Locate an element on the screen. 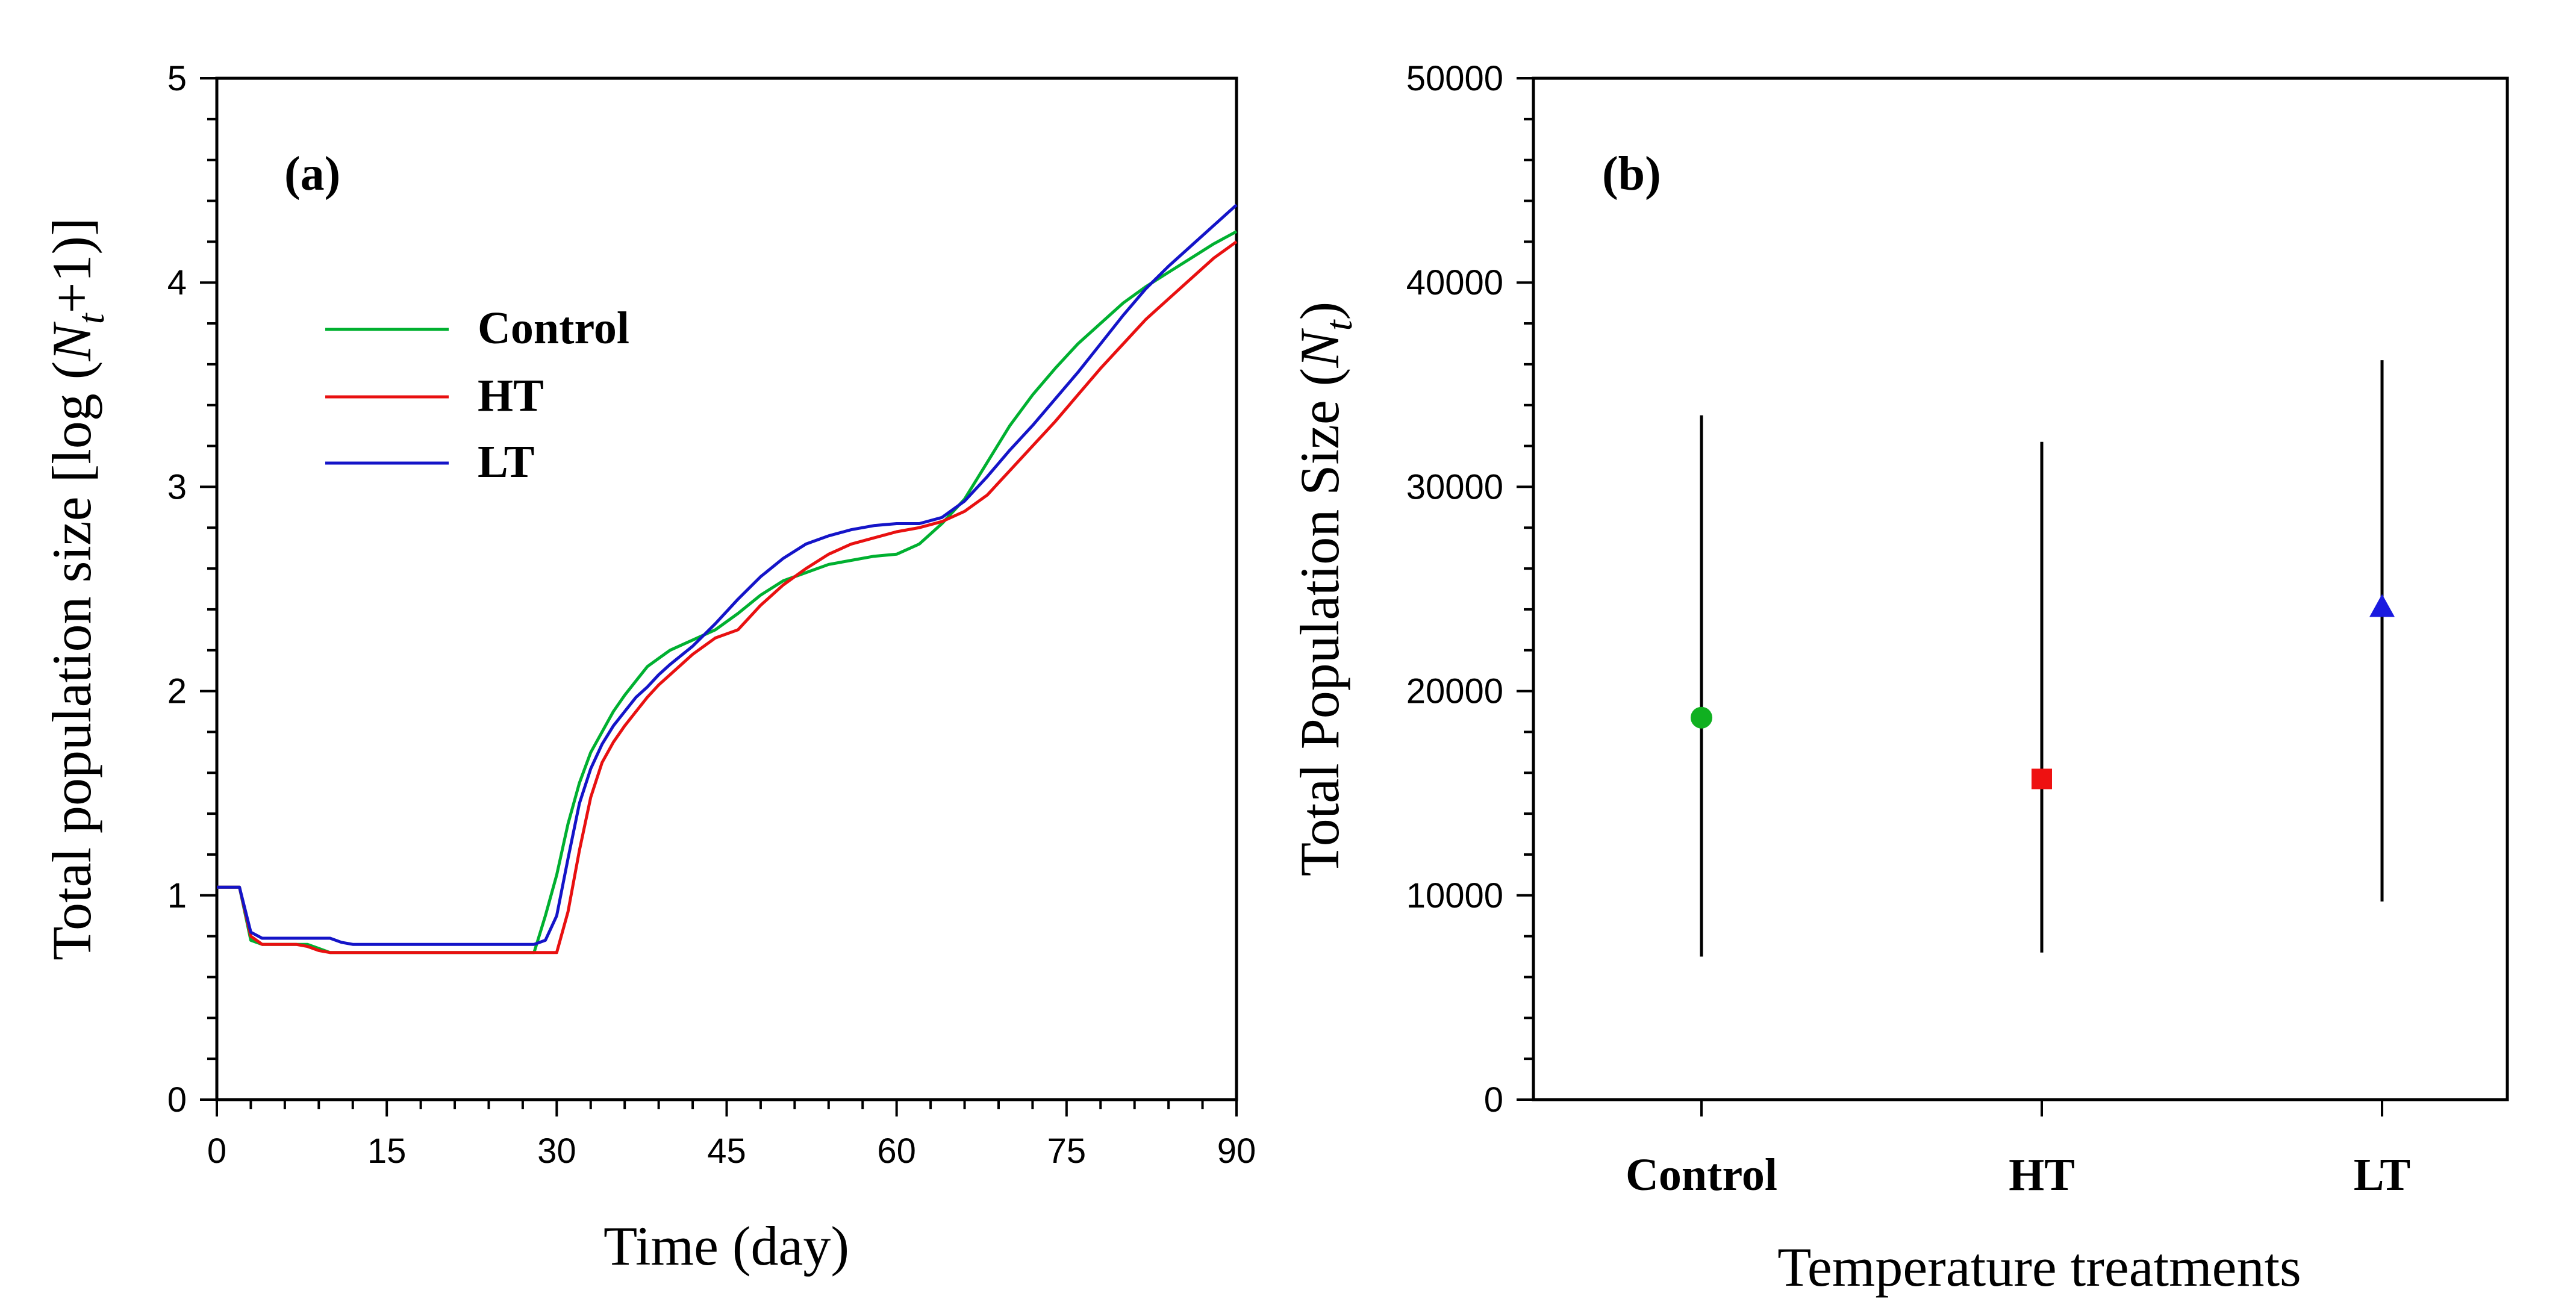  panel-a-x-tick-label: 30 is located at coordinates (556, 1151).